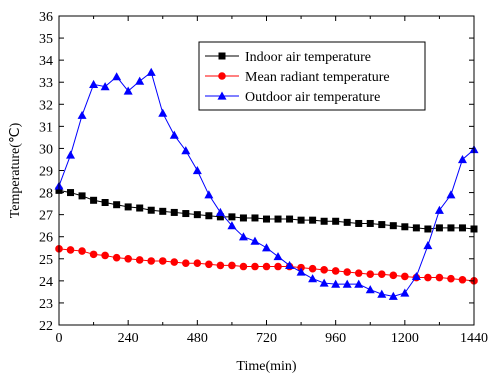 The image size is (492, 379). Describe the element at coordinates (266, 338) in the screenshot. I see `x-tick-label: 720` at that location.